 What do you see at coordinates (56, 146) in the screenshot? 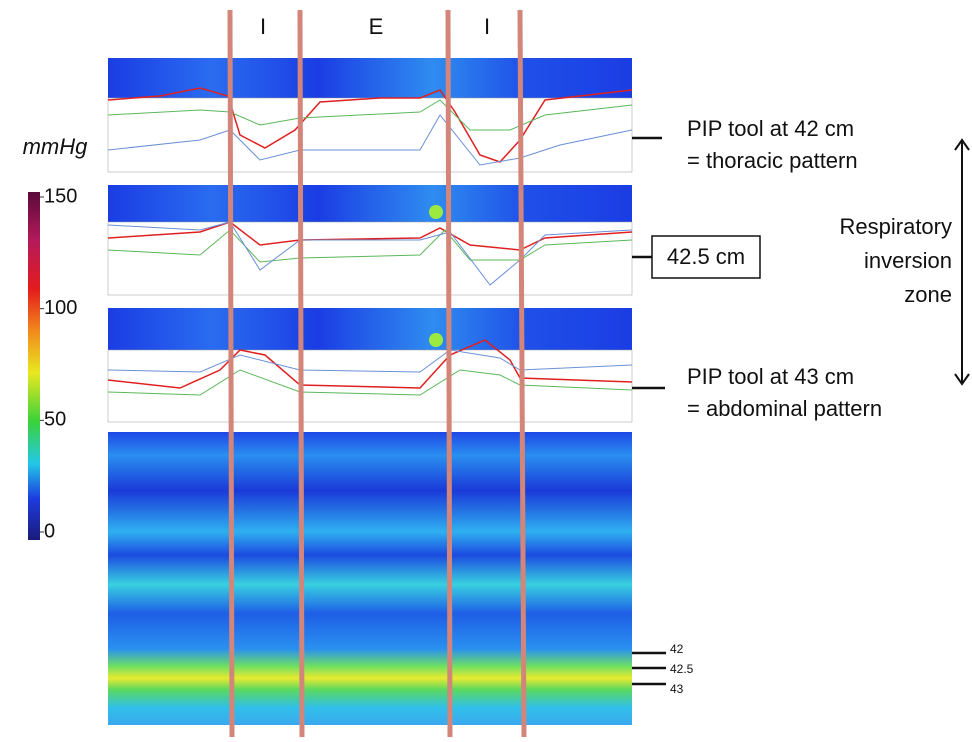
I see `unit-label: mmHg` at bounding box center [56, 146].